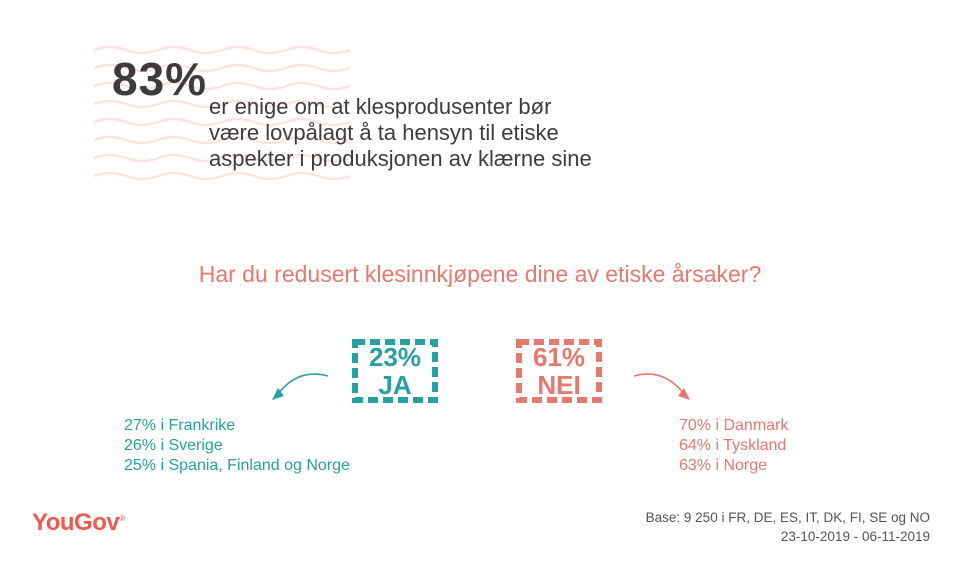 The image size is (960, 564). What do you see at coordinates (173, 445) in the screenshot?
I see `list-item: 26% i Sverige` at bounding box center [173, 445].